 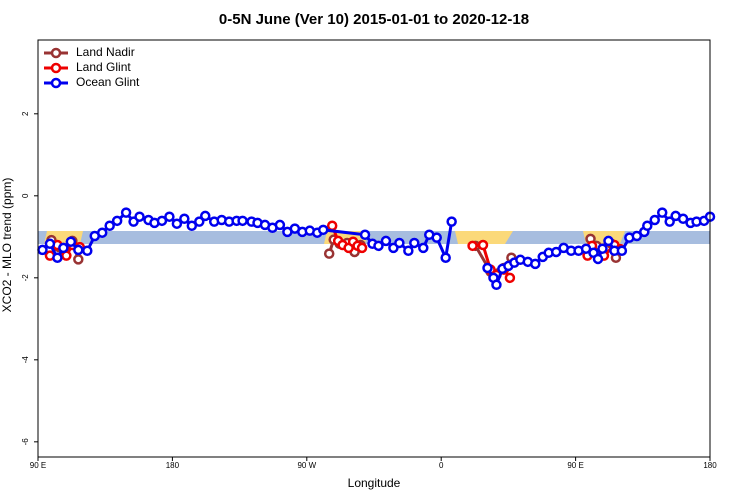 What do you see at coordinates (306, 465) in the screenshot?
I see `x-tick-label: 90 W` at bounding box center [306, 465].